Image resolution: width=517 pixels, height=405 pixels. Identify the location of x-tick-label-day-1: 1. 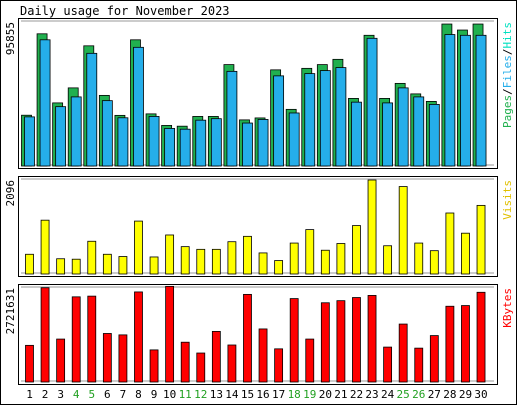
(29, 394).